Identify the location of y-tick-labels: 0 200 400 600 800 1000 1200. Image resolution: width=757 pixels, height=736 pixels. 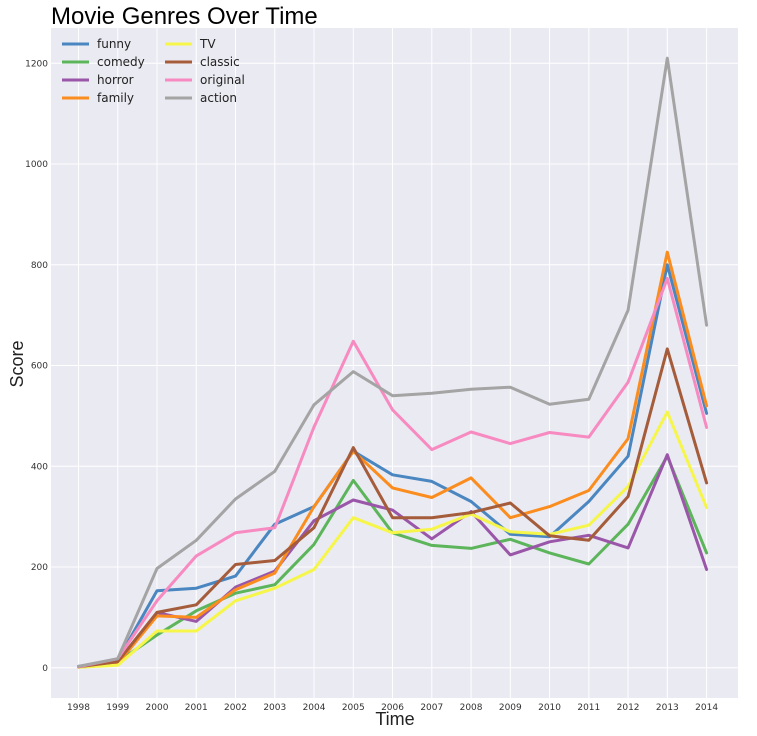
(36, 366).